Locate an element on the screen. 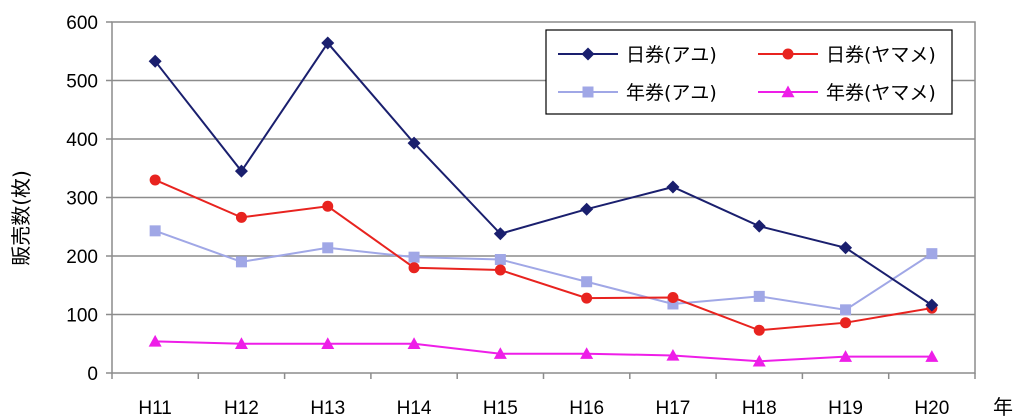 This screenshot has height=418, width=1028. y-axis: 0 100 200 300 400 500 600 is located at coordinates (89, 199).